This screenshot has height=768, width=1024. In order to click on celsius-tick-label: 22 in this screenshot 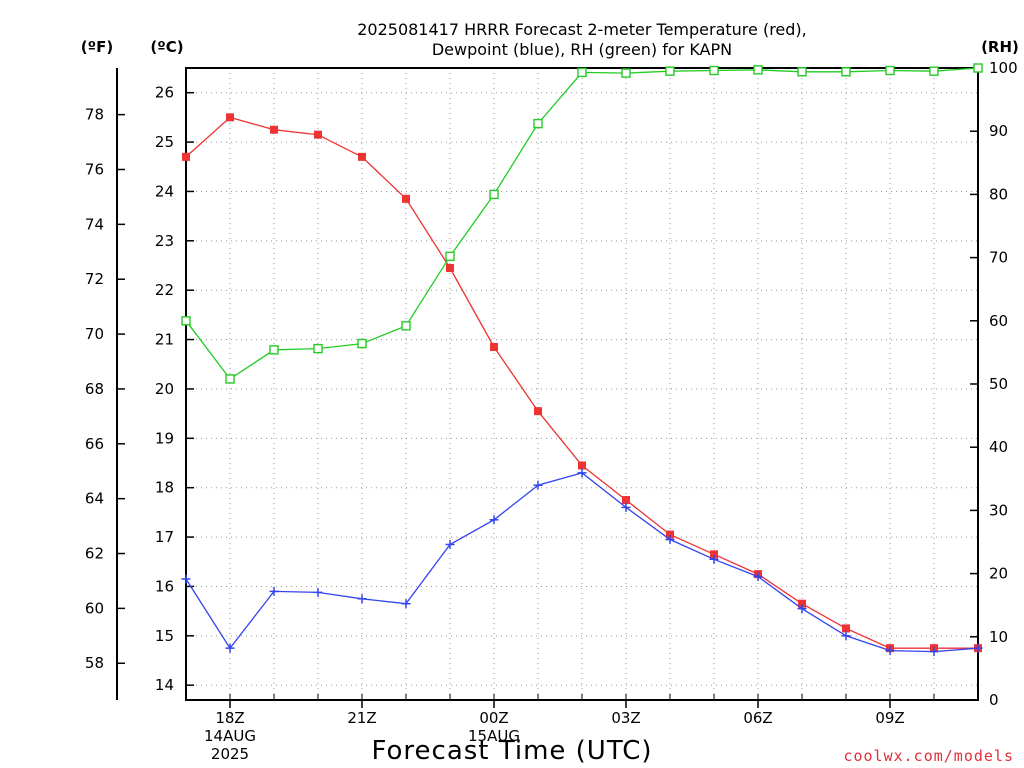, I will do `click(164, 290)`.